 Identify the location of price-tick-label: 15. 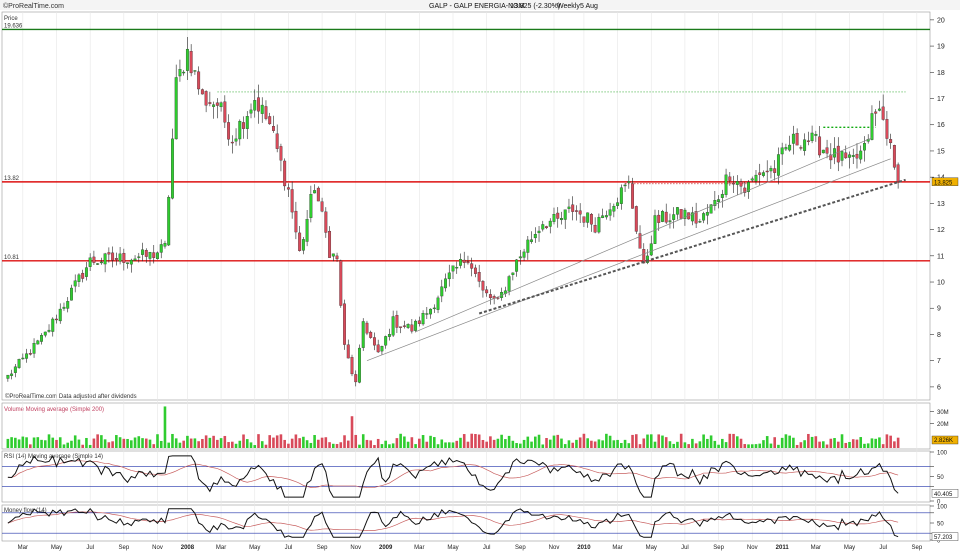
(941, 151).